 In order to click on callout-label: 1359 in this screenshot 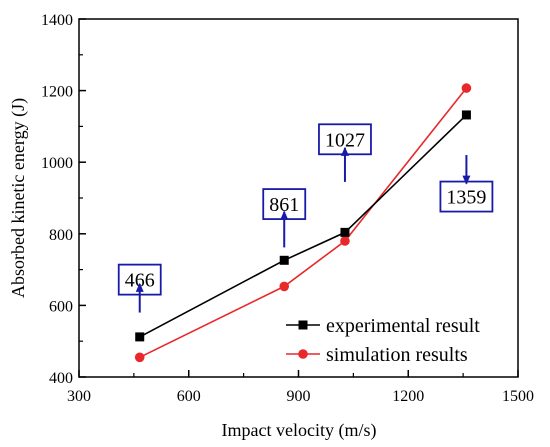, I will do `click(466, 198)`.